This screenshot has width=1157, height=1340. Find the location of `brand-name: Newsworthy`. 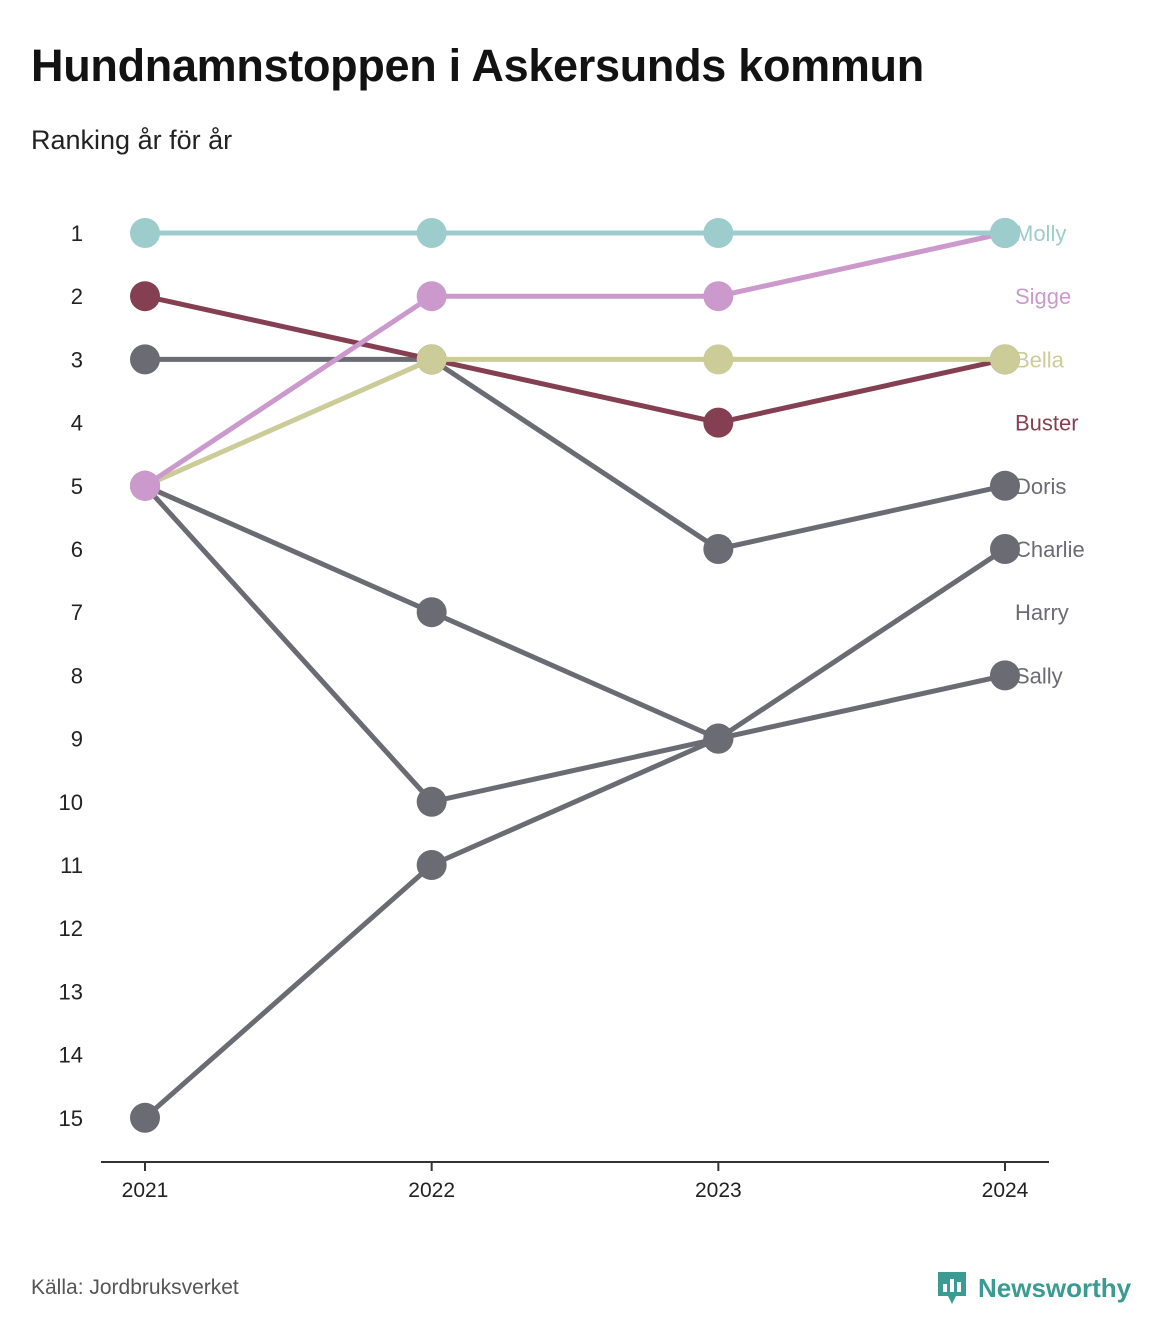

brand-name: Newsworthy is located at coordinates (1055, 1287).